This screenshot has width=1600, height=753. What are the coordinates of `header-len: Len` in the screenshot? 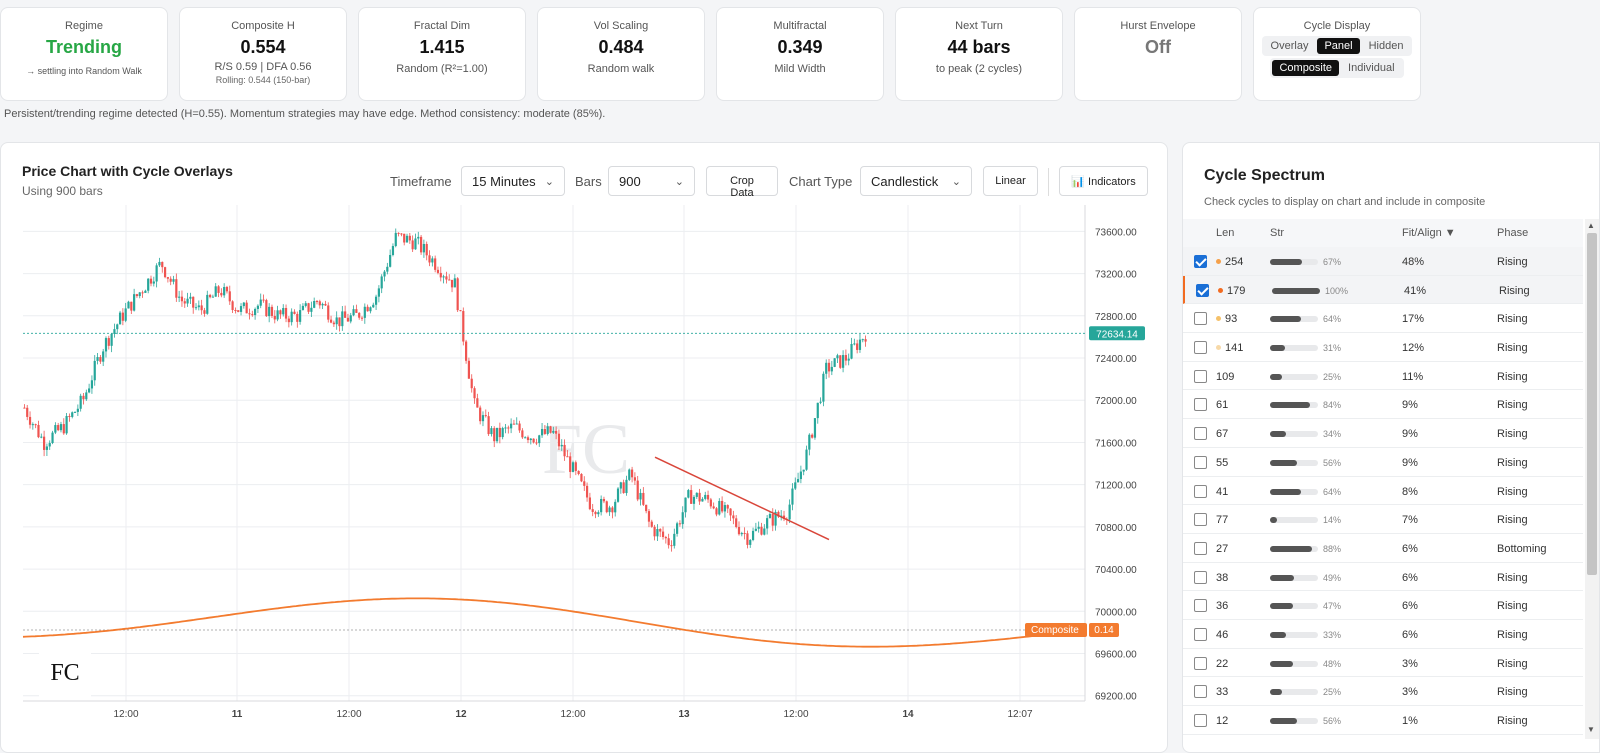 It's located at (1225, 233).